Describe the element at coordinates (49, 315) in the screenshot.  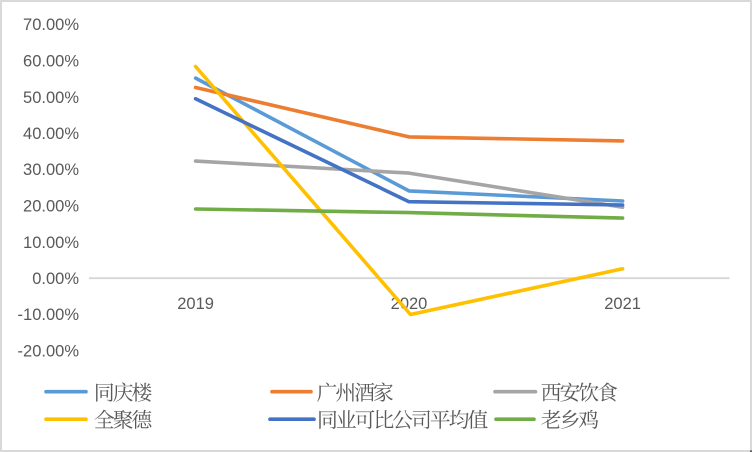
I see `svg-text: -10.00%` at that location.